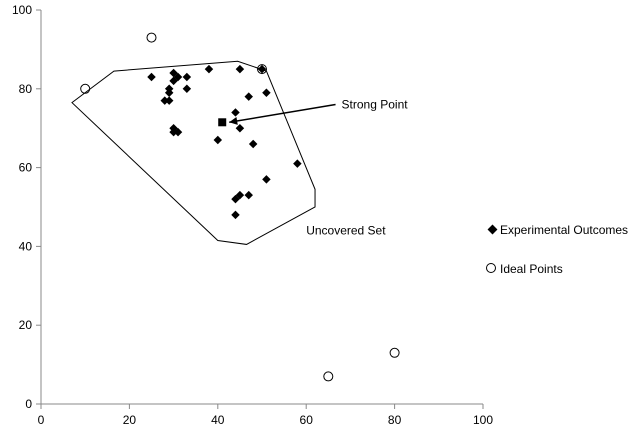  Describe the element at coordinates (22, 10) in the screenshot. I see `y-tick-label: 100` at that location.